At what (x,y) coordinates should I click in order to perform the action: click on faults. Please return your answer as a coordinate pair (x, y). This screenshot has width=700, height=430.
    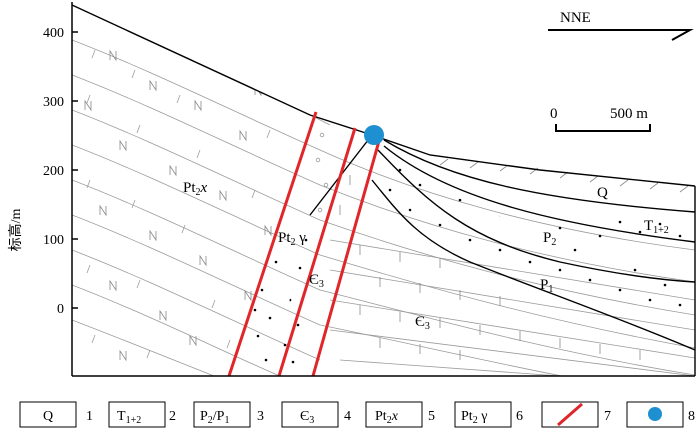
    Looking at the image, I should click on (304, 244).